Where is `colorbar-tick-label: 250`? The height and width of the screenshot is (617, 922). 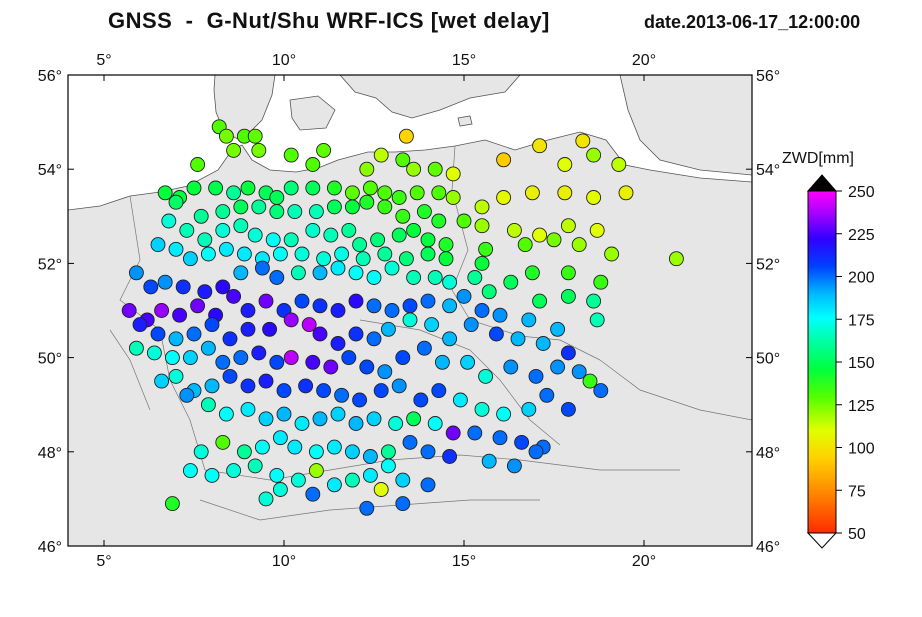
colorbar-tick-label: 250 is located at coordinates (861, 192).